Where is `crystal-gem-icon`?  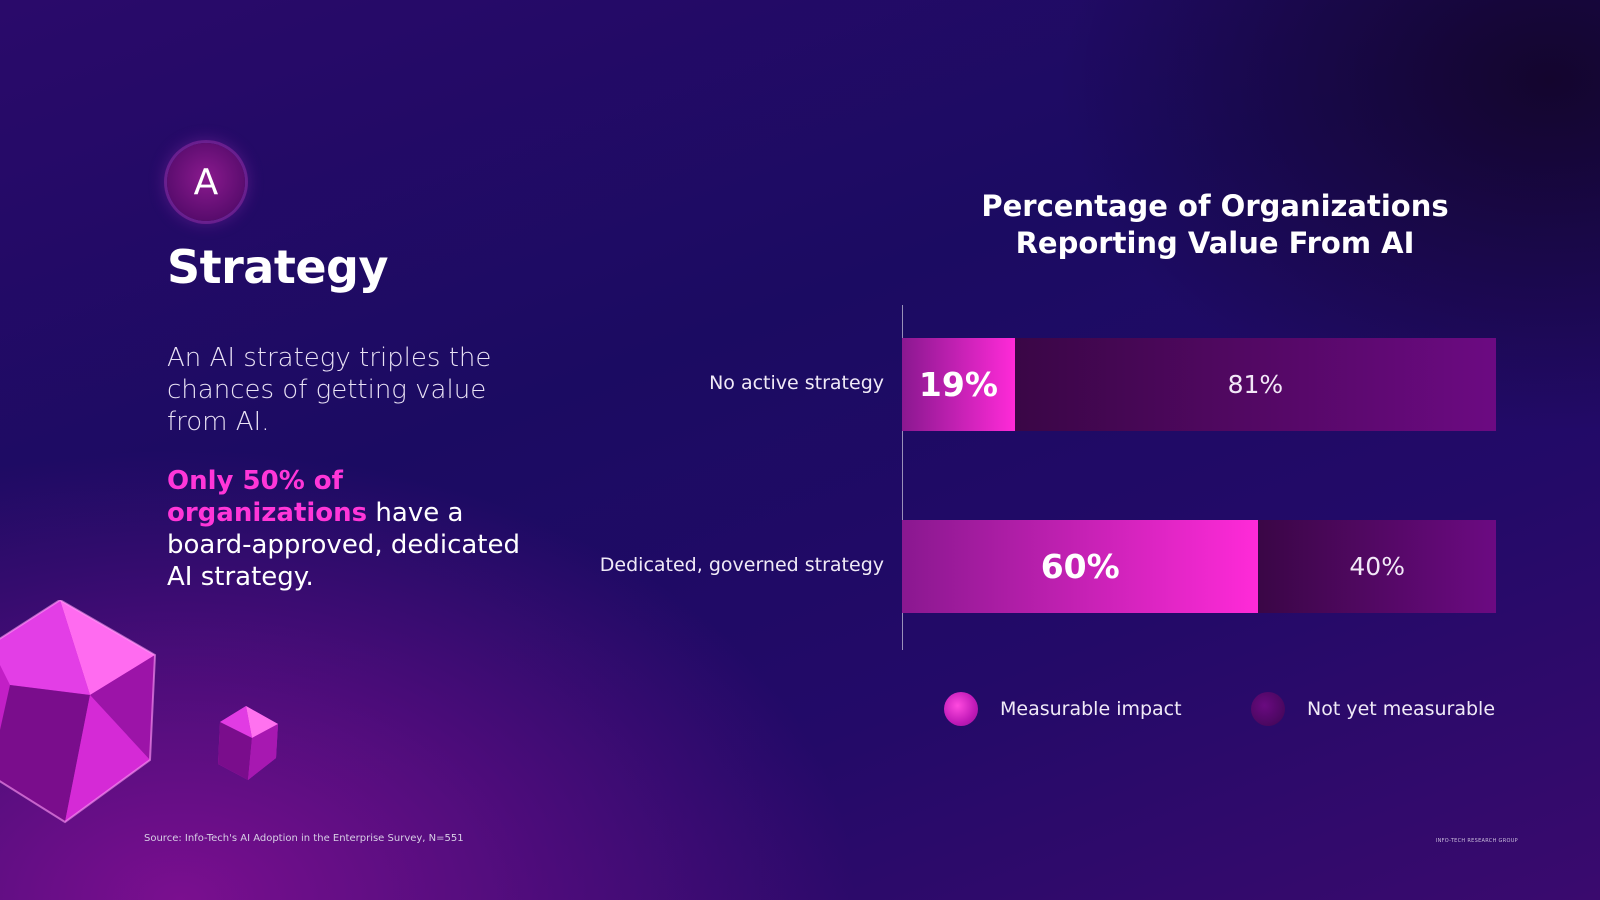 crystal-gem-icon is located at coordinates (78, 712).